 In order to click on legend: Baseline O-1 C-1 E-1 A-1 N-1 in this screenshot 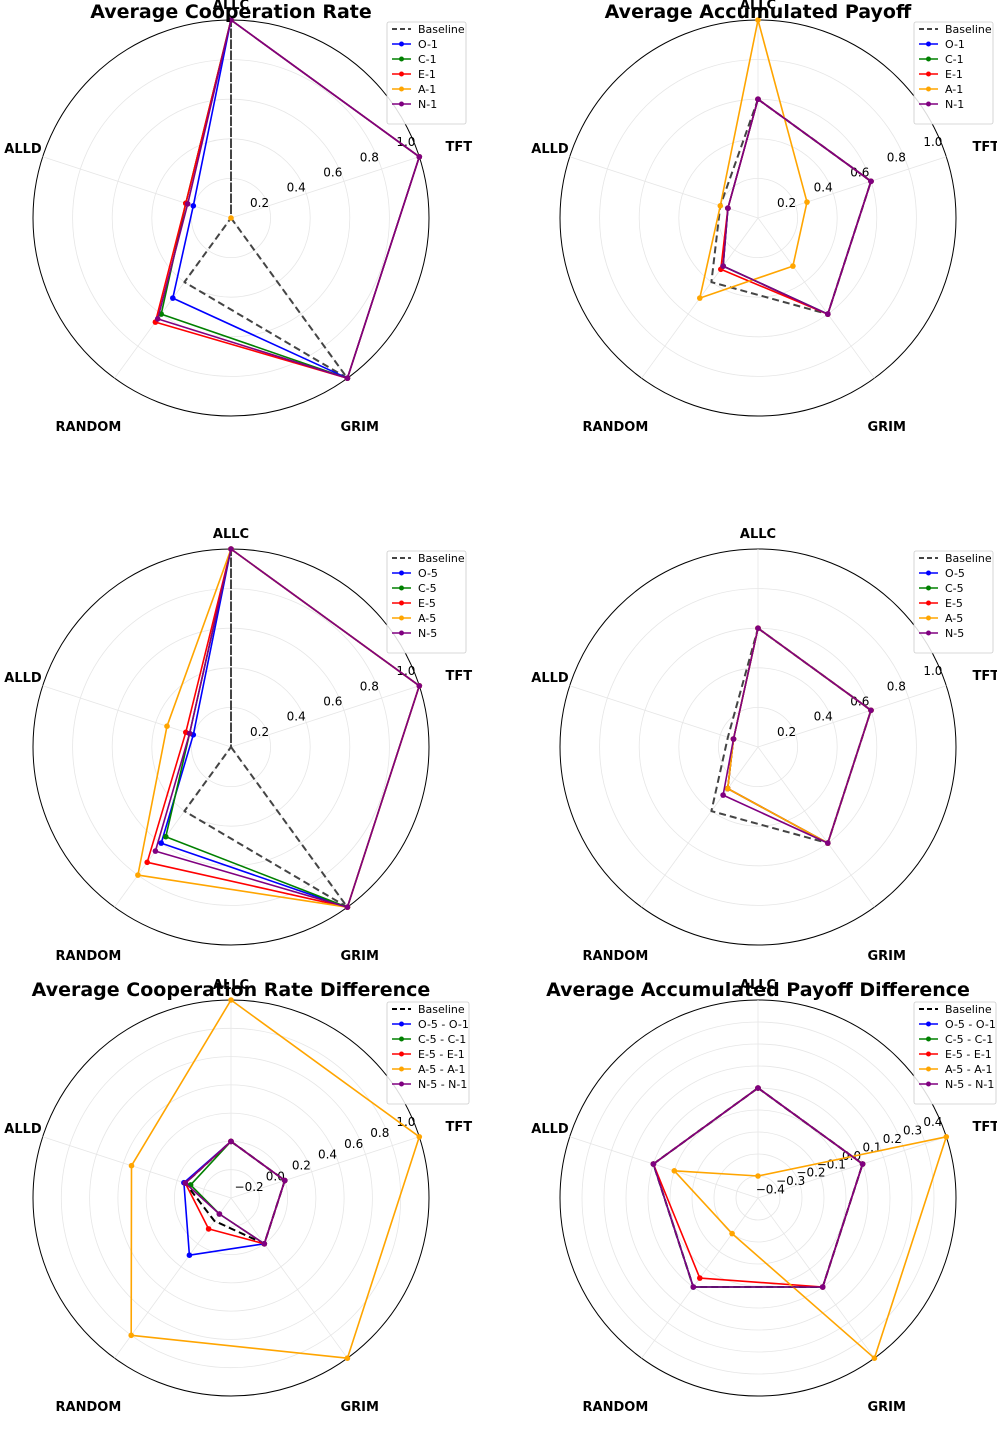, I will do `click(426, 73)`.